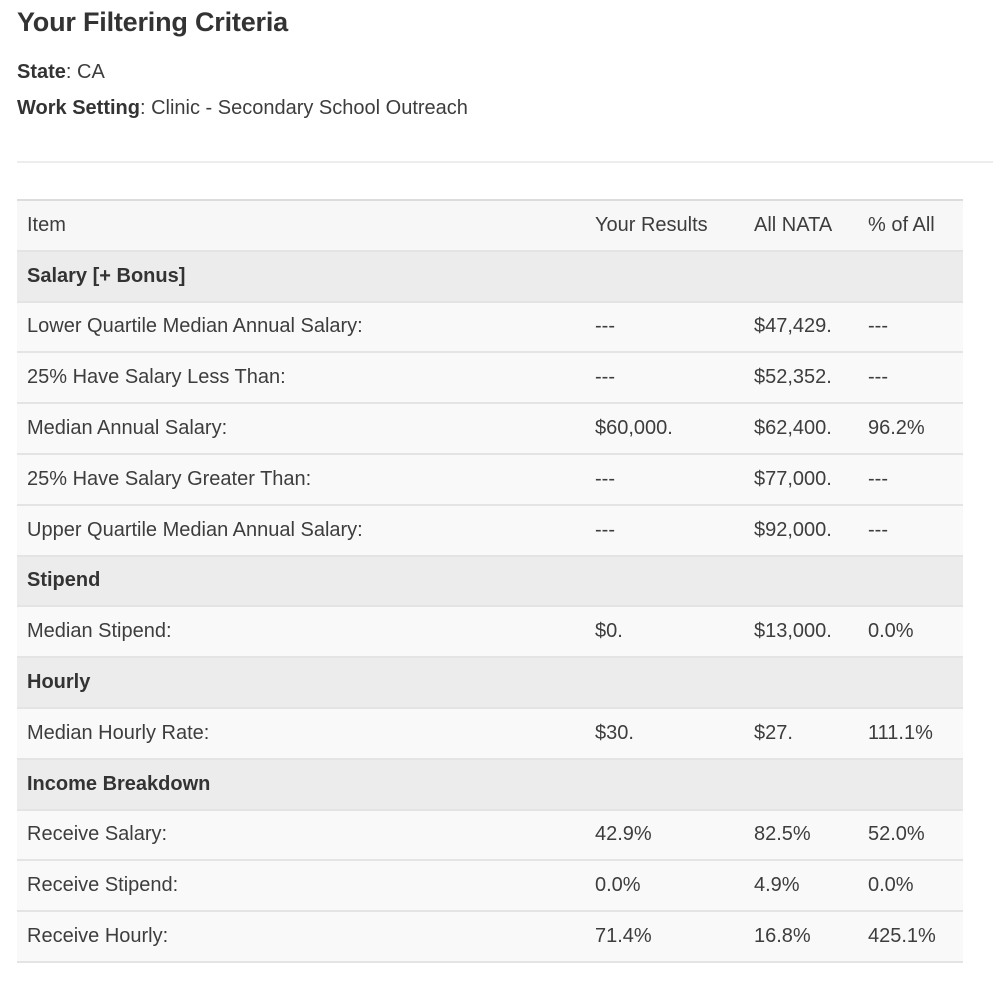  I want to click on cell-pct-of-all: 111.1%, so click(900, 732).